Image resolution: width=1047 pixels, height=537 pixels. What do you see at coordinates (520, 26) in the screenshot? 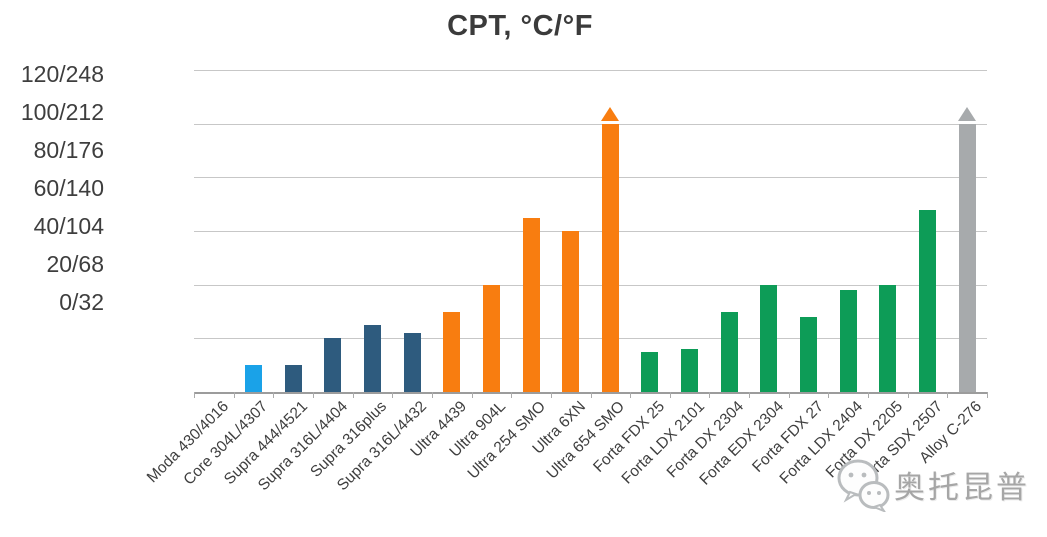
I see `chart-title: CPT, °C/°F` at bounding box center [520, 26].